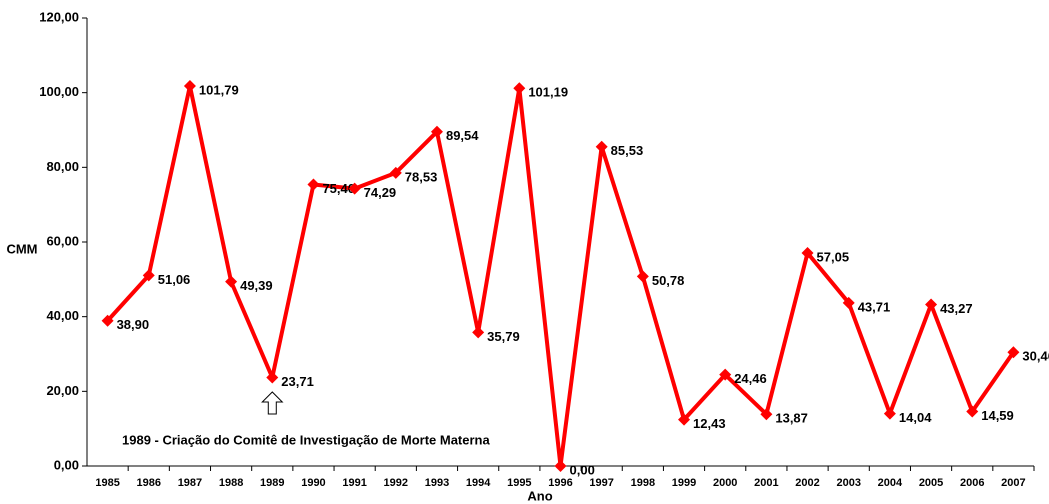 This screenshot has width=1049, height=504. Describe the element at coordinates (297, 381) in the screenshot. I see `data-label: 23,71` at that location.